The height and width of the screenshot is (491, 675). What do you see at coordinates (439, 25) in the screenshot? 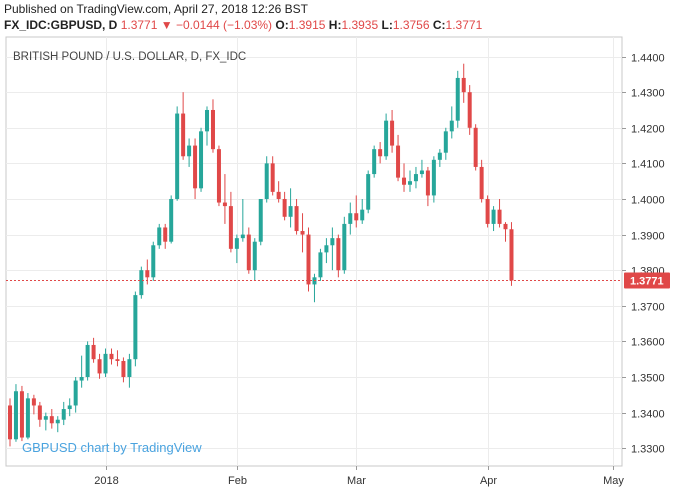
I see `close-label: C:` at bounding box center [439, 25].